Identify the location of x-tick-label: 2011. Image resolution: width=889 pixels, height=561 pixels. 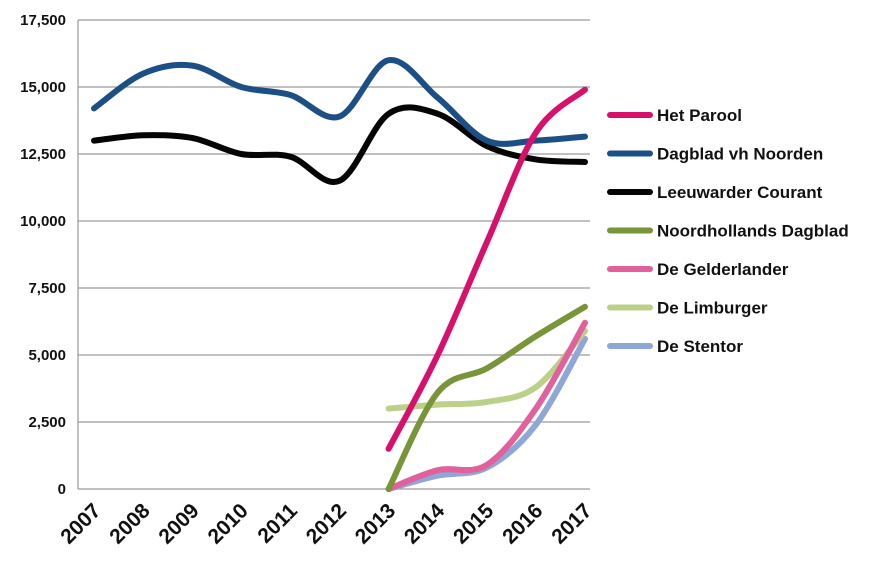
(277, 523).